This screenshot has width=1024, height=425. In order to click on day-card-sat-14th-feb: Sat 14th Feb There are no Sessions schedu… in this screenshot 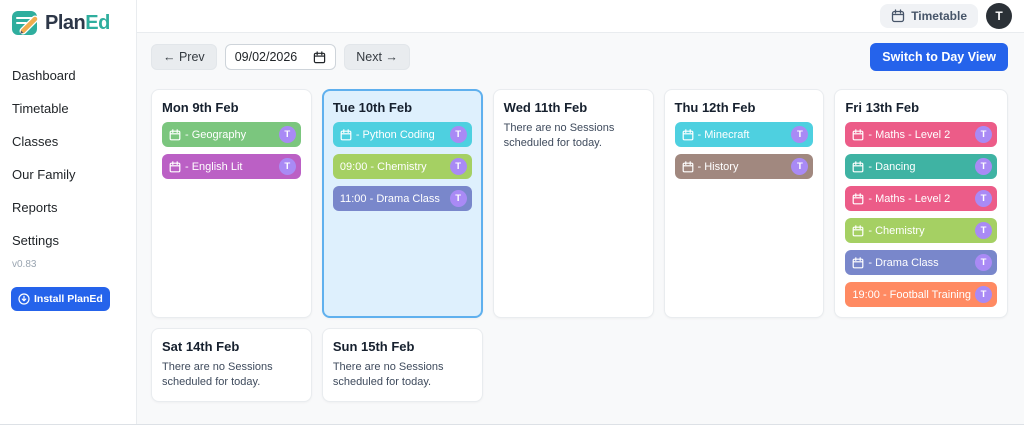, I will do `click(231, 365)`.